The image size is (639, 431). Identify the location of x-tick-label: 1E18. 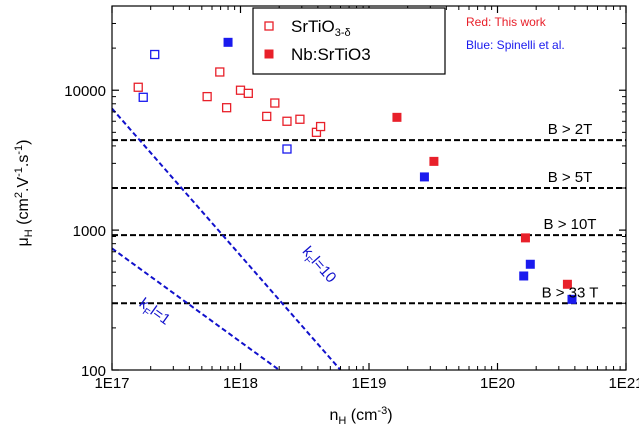
(240, 383).